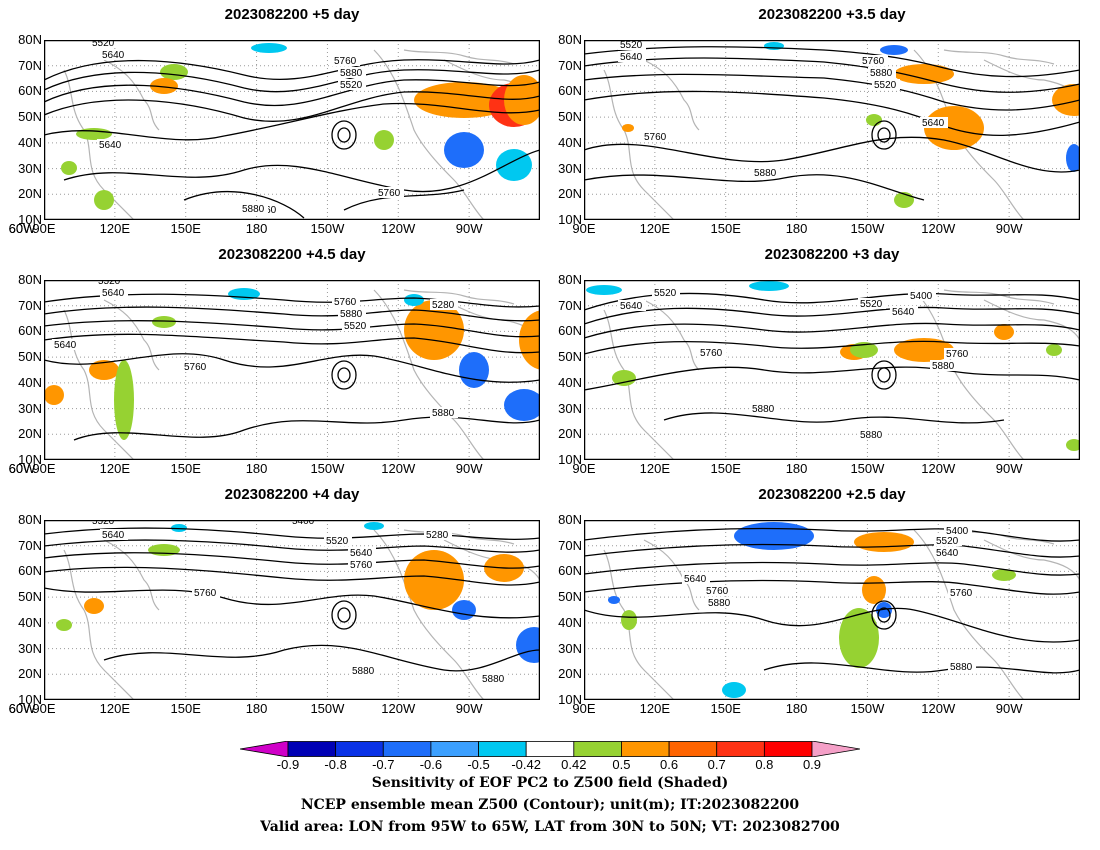 Image resolution: width=1100 pixels, height=850 pixels. I want to click on map-panel-p1: 552056405760588055205640576057605880, so click(292, 130).